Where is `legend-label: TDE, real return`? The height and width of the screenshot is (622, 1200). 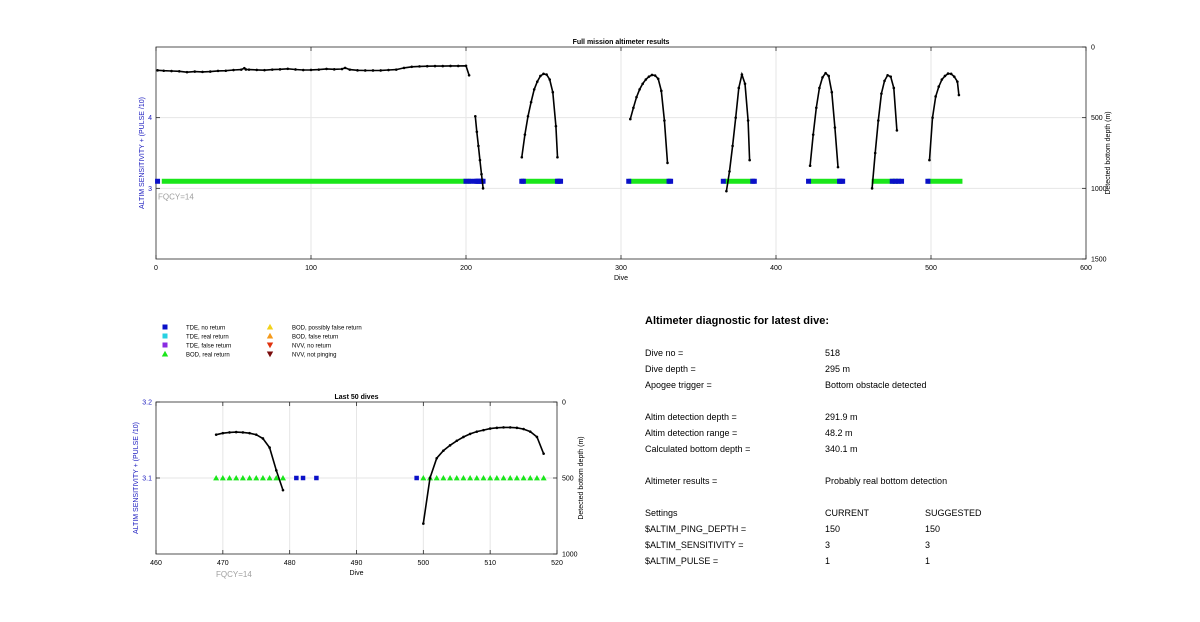 legend-label: TDE, real return is located at coordinates (207, 337).